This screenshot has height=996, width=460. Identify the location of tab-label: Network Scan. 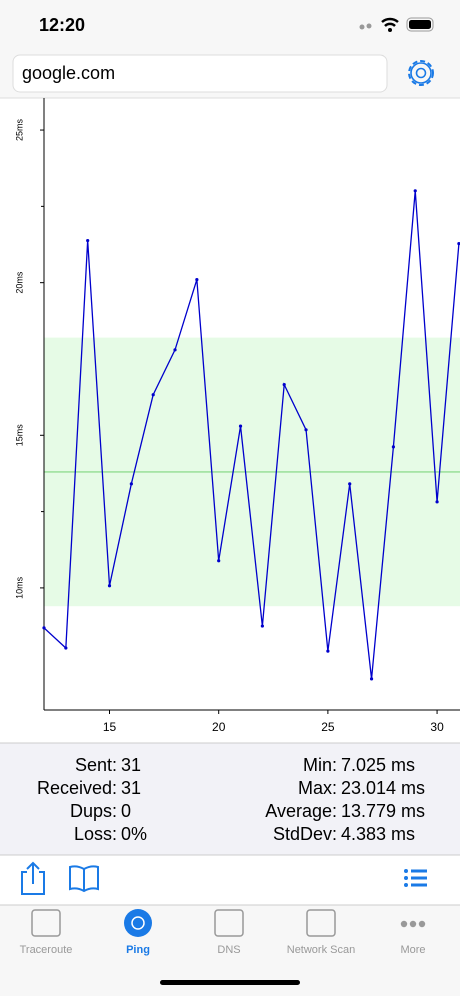
(321, 950).